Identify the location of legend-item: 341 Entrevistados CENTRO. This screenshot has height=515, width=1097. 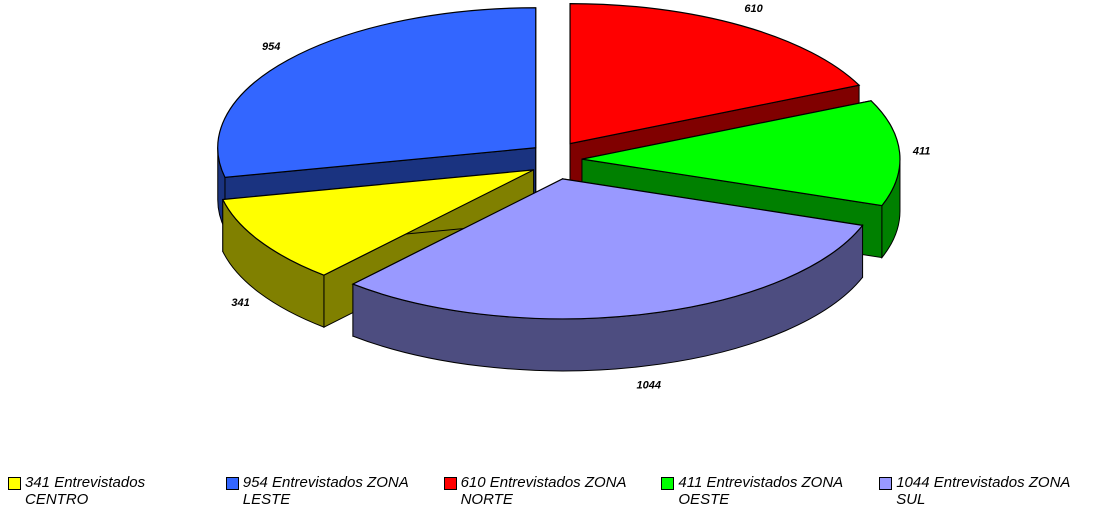
(117, 491).